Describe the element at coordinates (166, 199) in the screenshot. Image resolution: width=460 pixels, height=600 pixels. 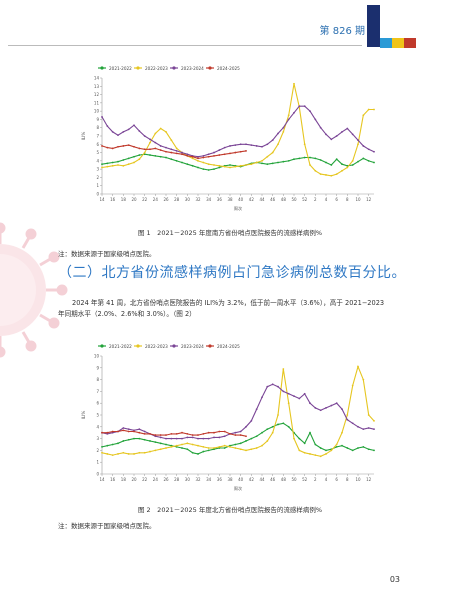
I see `x-tick-label: 26` at that location.